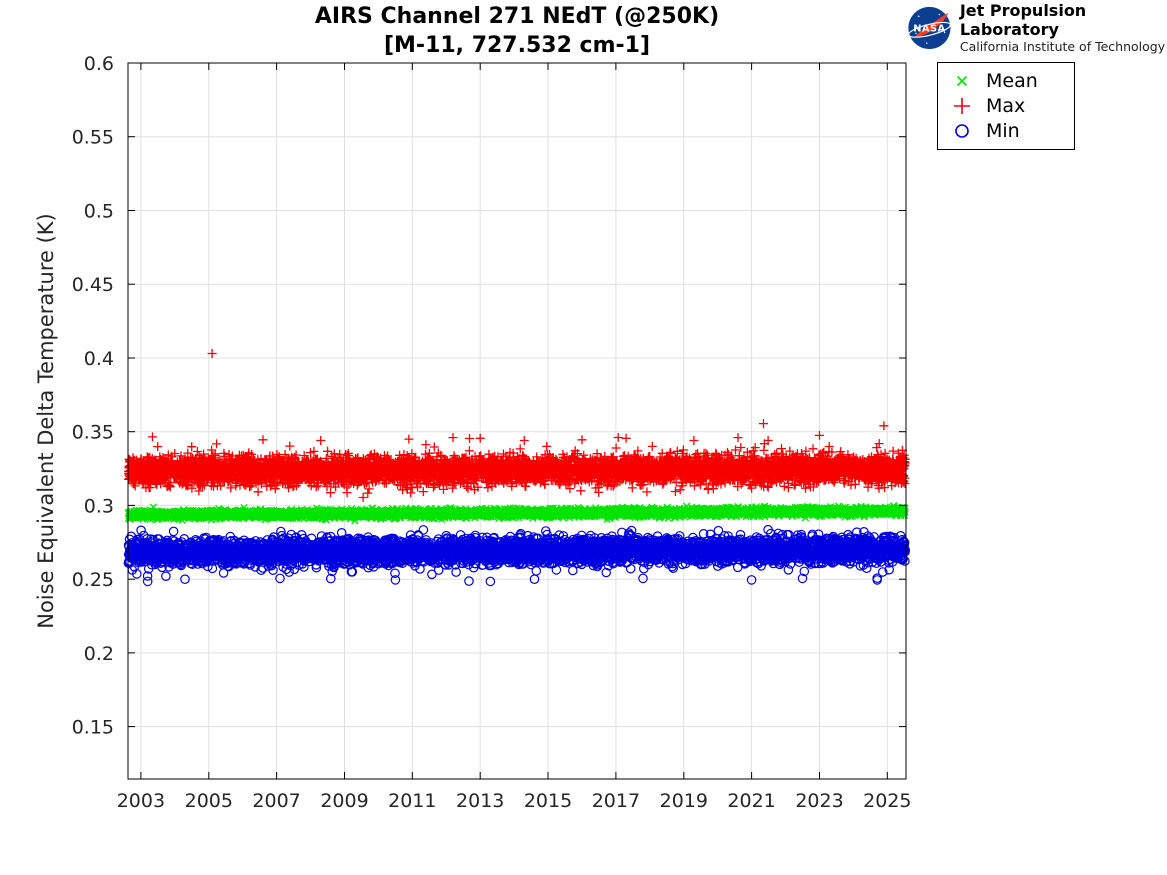 The image size is (1167, 875). What do you see at coordinates (1062, 46) in the screenshot?
I see `org-subtitle: California Institute of Technology` at bounding box center [1062, 46].